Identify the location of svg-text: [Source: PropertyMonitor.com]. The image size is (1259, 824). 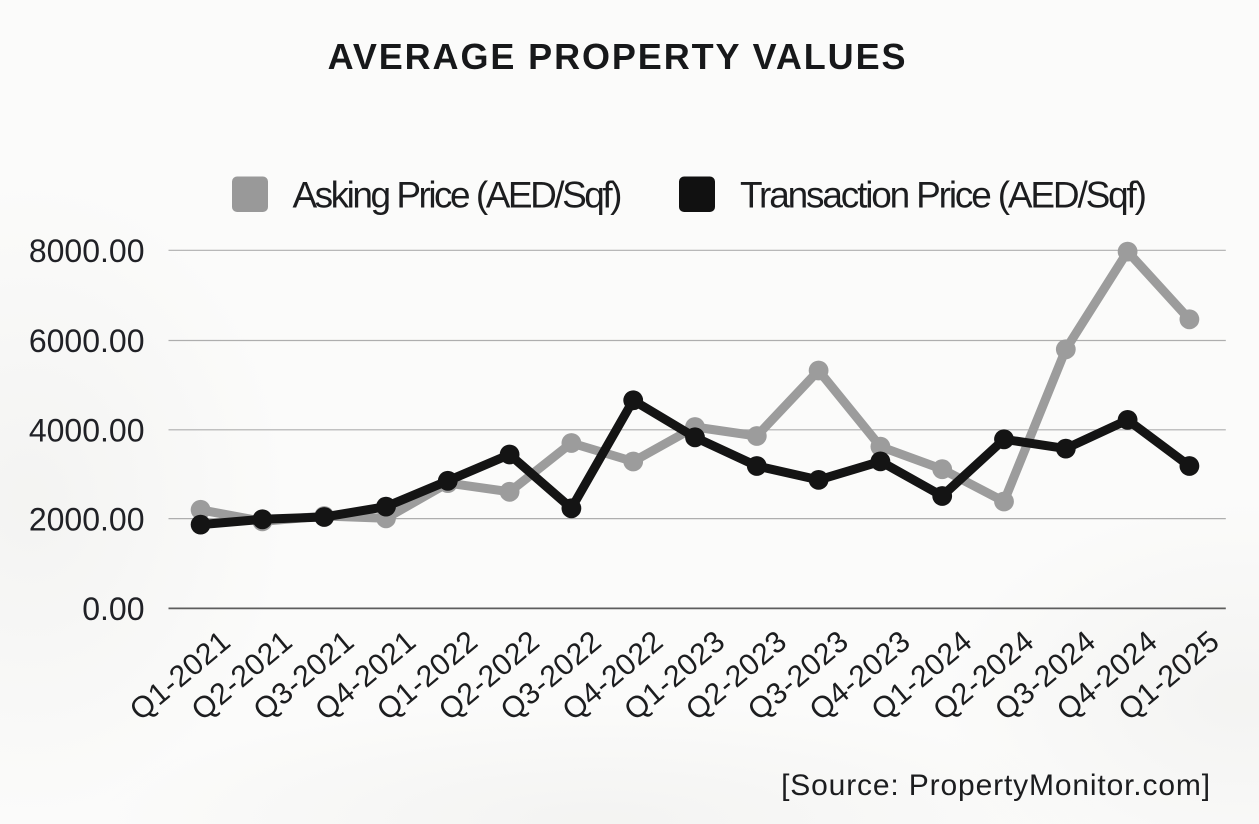
(996, 785).